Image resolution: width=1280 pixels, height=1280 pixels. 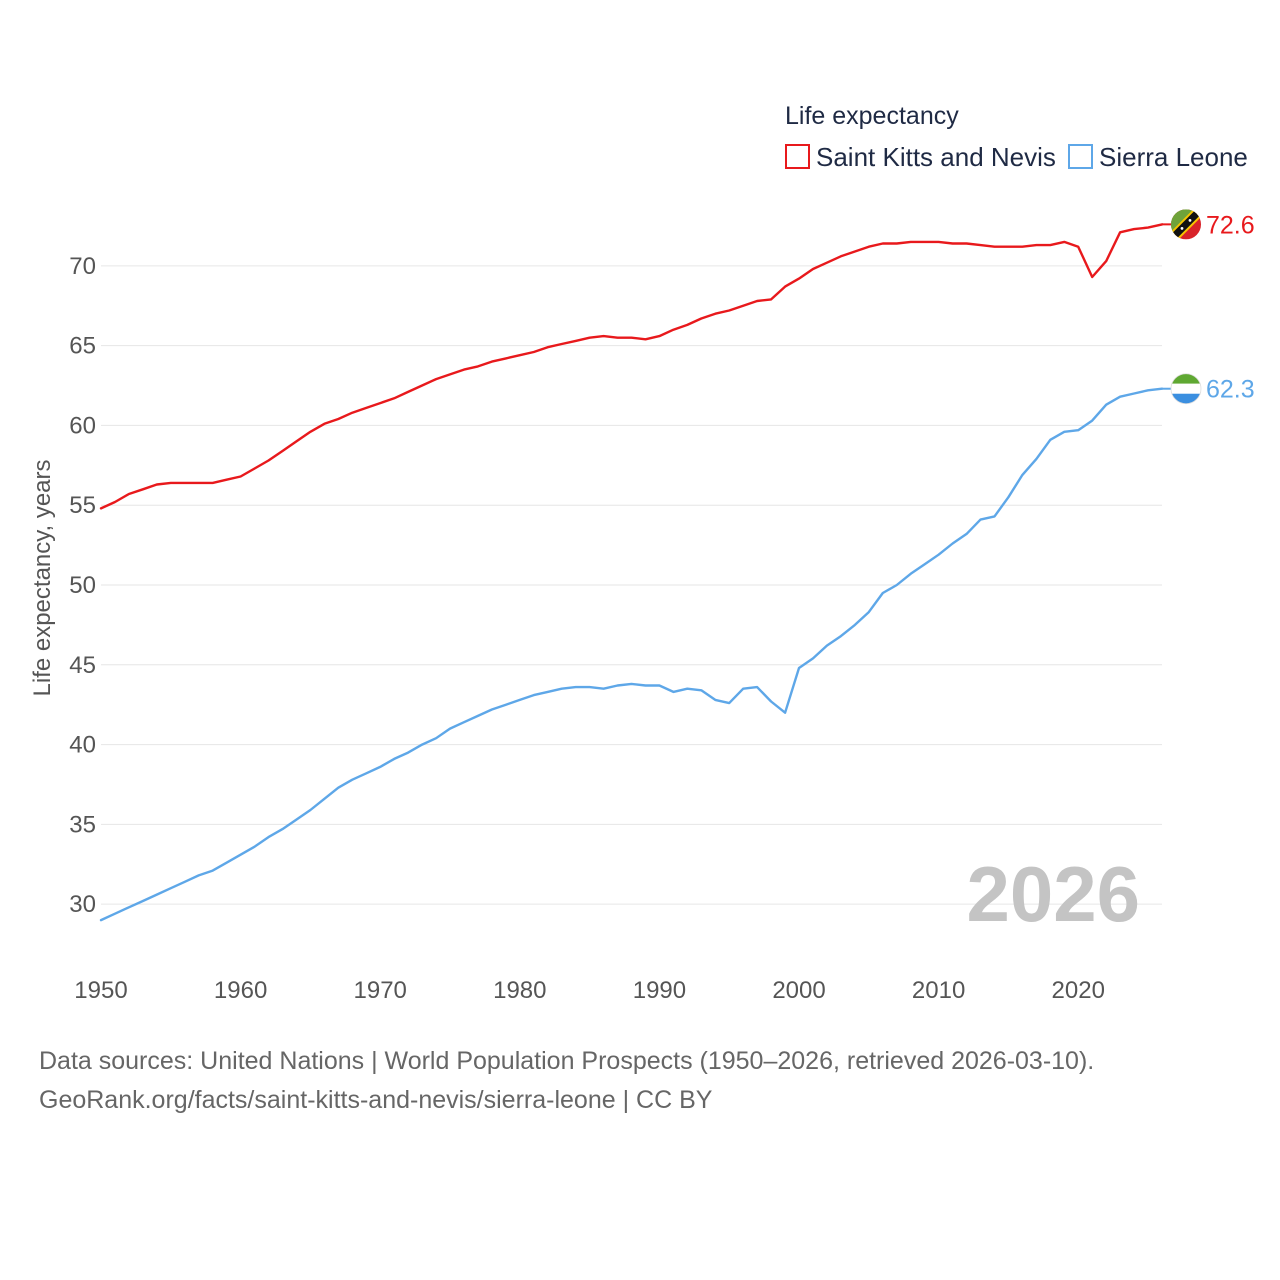 What do you see at coordinates (938, 990) in the screenshot?
I see `x-tick-label-2010: 2010` at bounding box center [938, 990].